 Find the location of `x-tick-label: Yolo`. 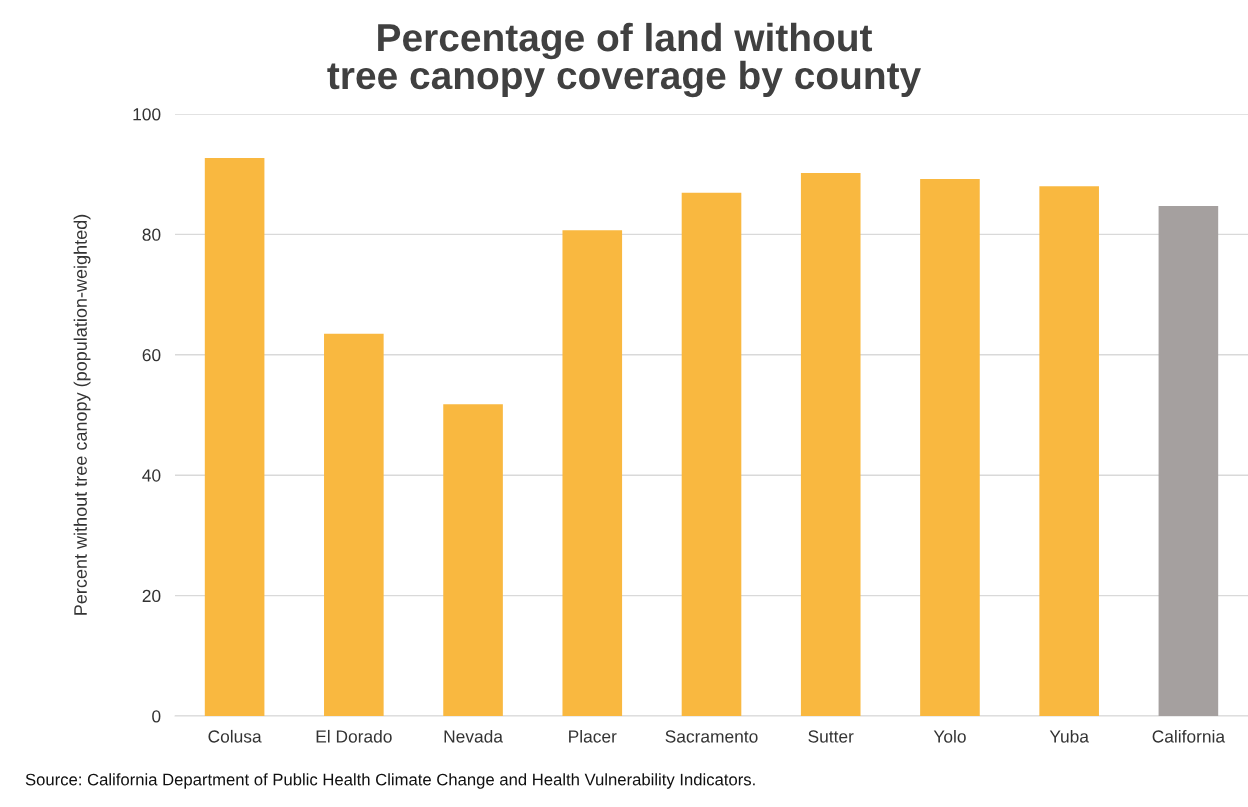

x-tick-label: Yolo is located at coordinates (949, 736).